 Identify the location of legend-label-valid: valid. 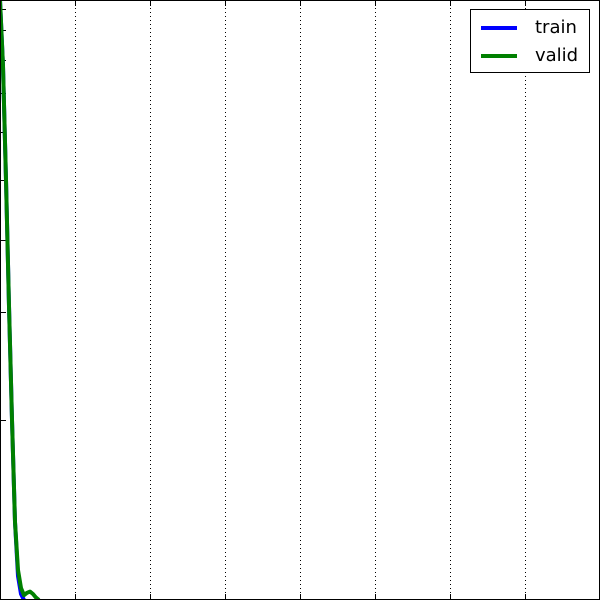
(557, 55).